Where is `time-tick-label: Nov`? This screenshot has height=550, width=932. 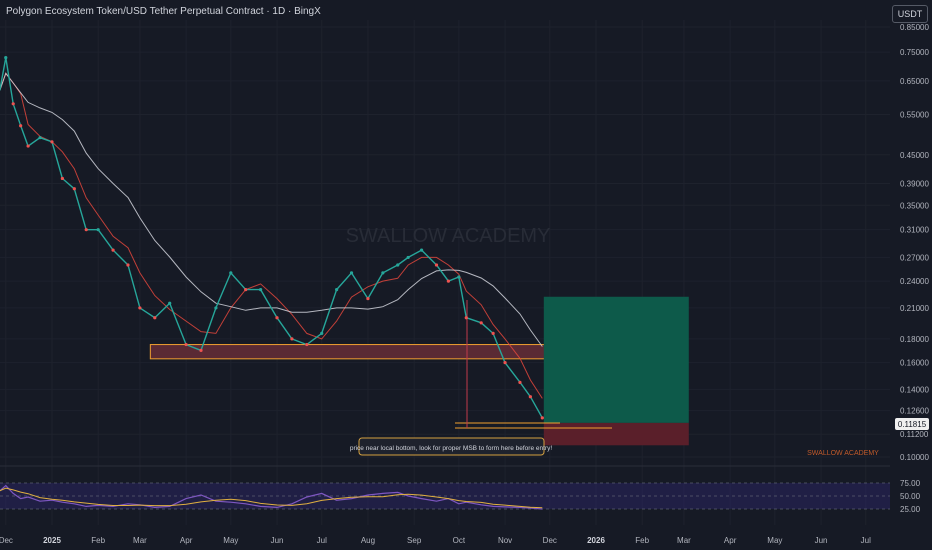
time-tick-label: Nov is located at coordinates (505, 540).